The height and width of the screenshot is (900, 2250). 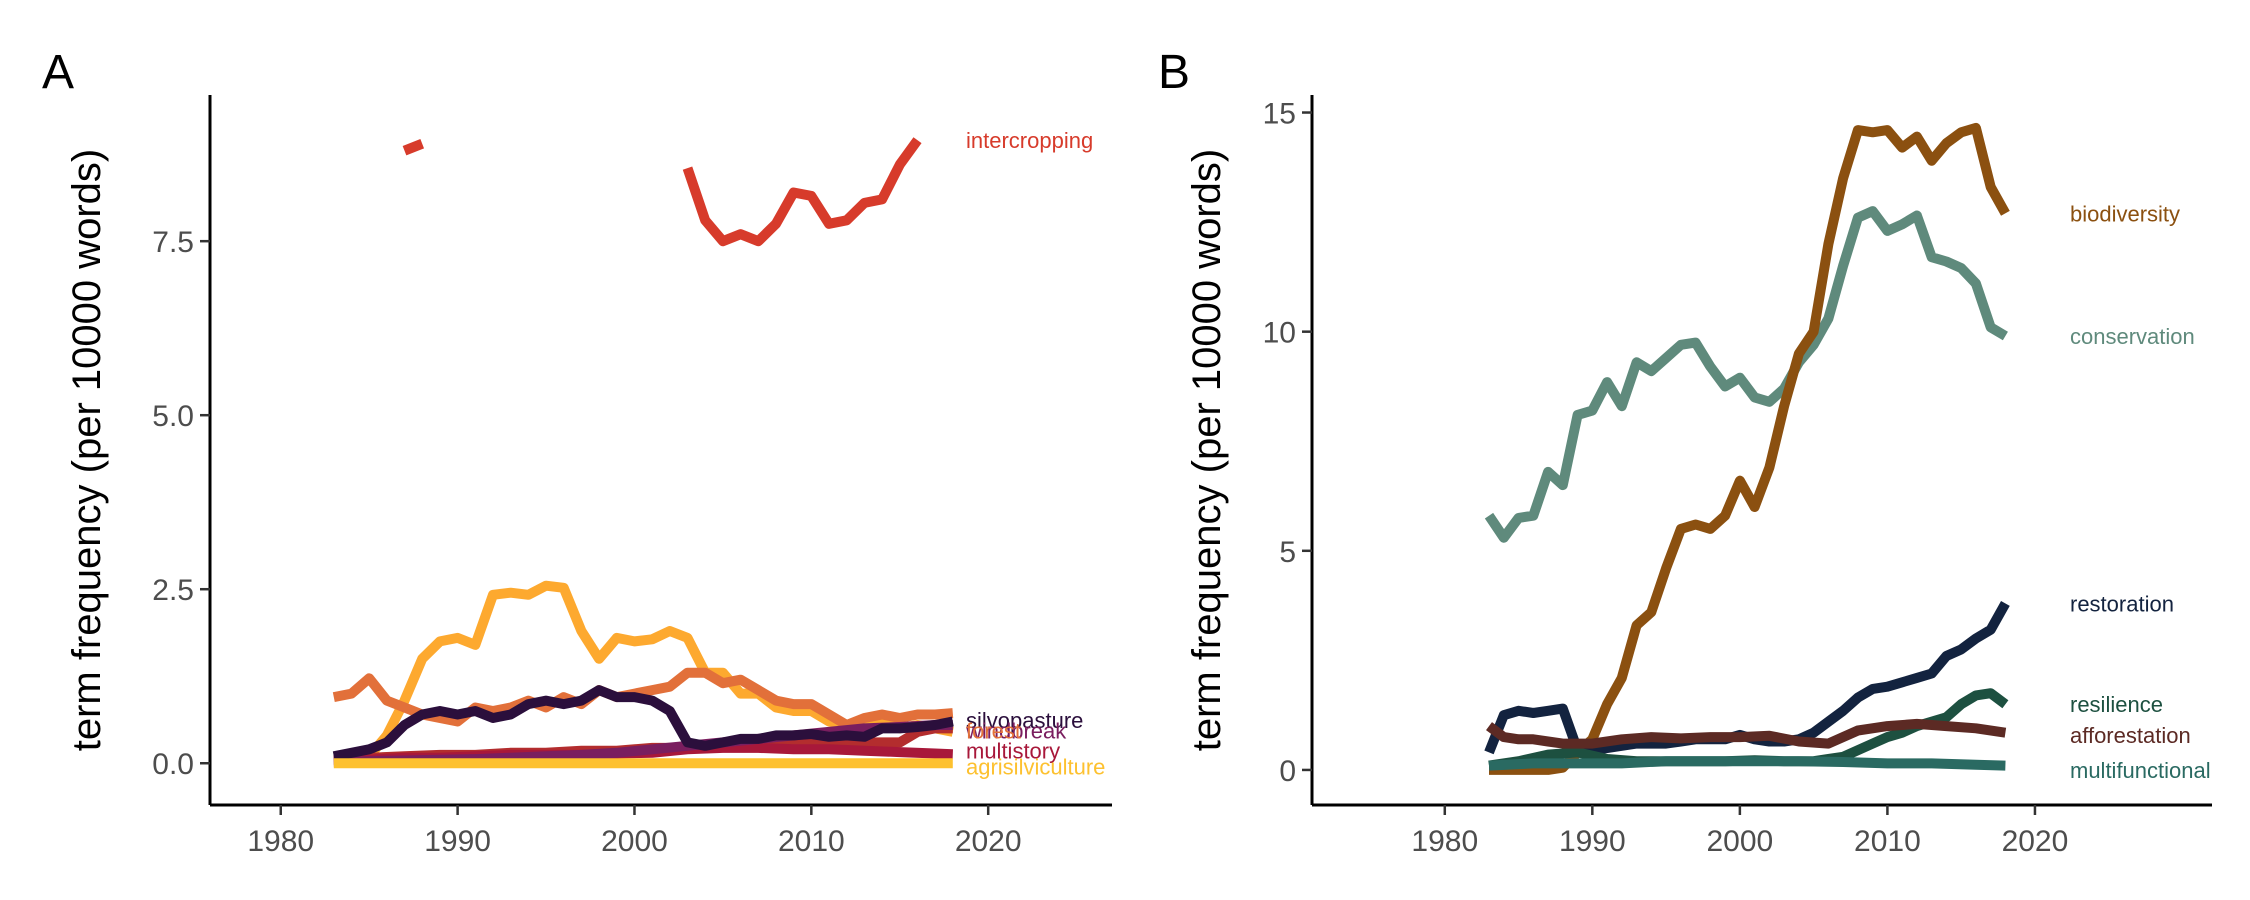 What do you see at coordinates (2132, 336) in the screenshot?
I see `series-label: conservation` at bounding box center [2132, 336].